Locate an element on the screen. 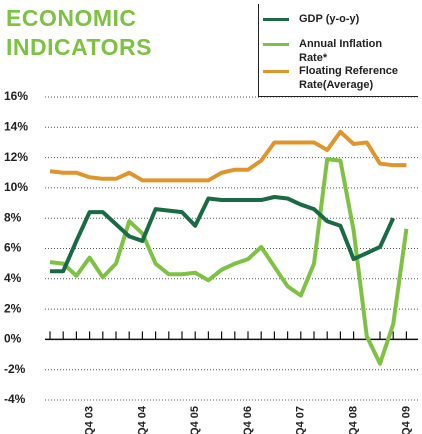 The height and width of the screenshot is (434, 422). y-tick-label: 10% is located at coordinates (16, 187).